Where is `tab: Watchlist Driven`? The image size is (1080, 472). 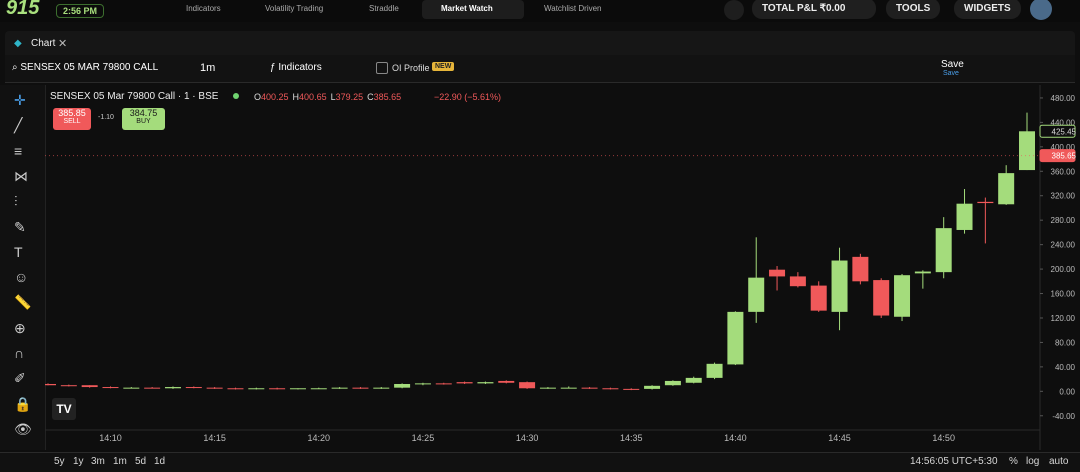 tab: Watchlist Driven is located at coordinates (573, 8).